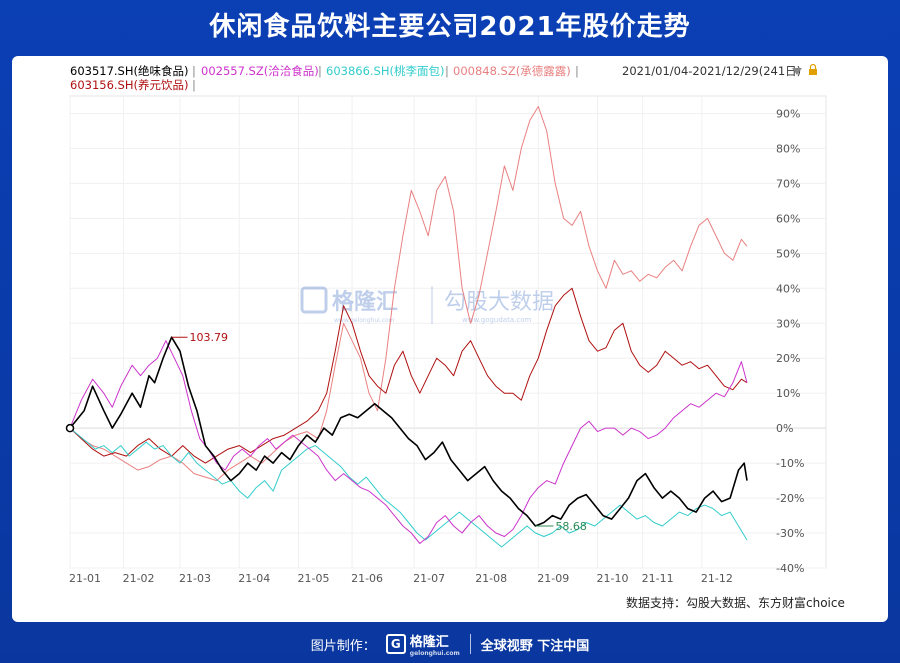  What do you see at coordinates (788, 183) in the screenshot?
I see `y-tick-label: 70%` at bounding box center [788, 183].